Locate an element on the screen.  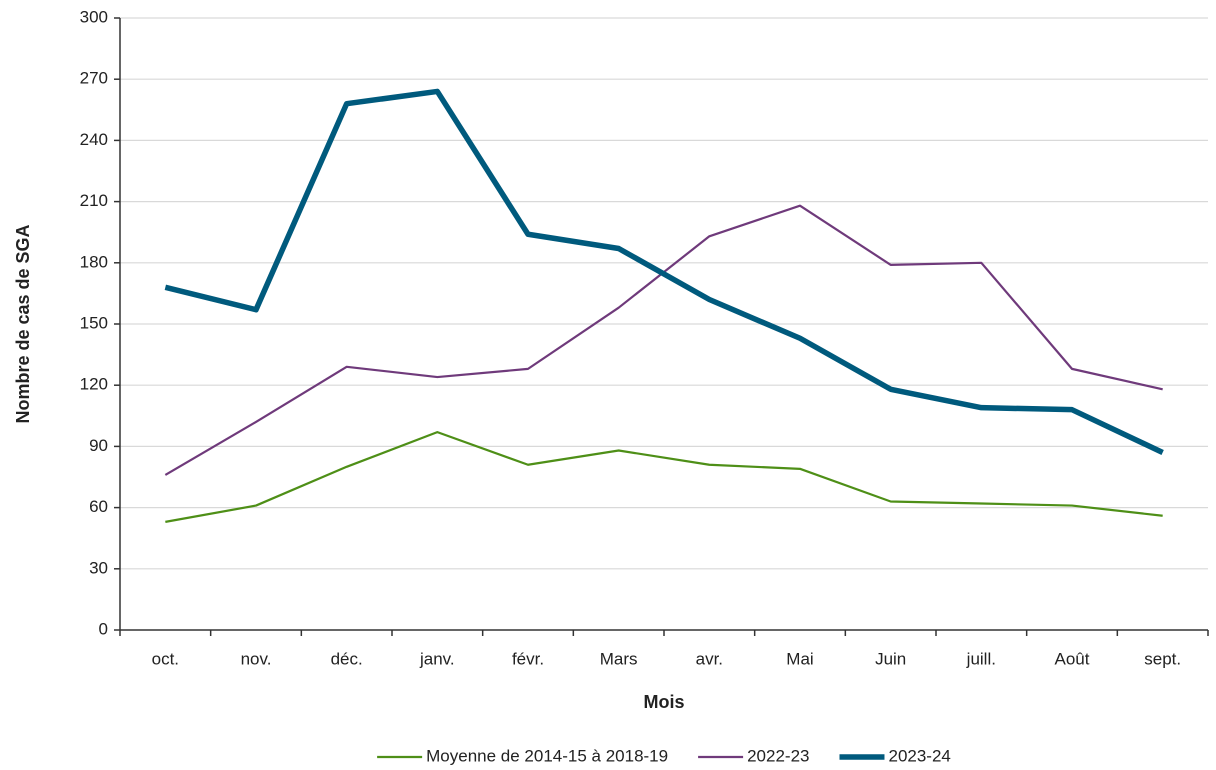
x-tick-label: juill. is located at coordinates (981, 658).